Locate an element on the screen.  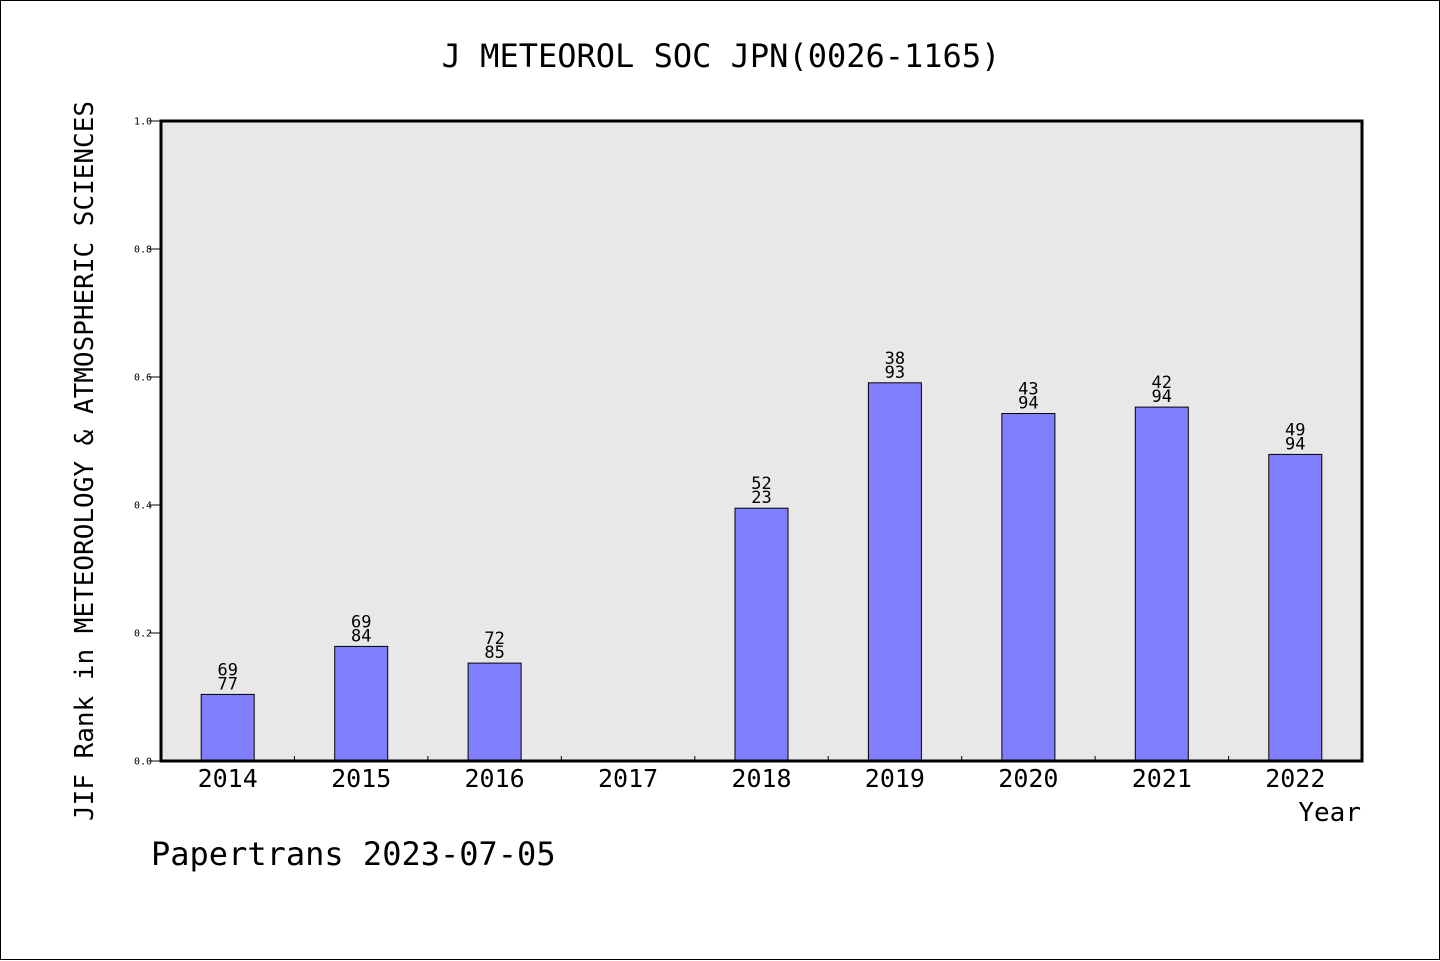
y-tick-label-0.2: 0.2 is located at coordinates (143, 634).